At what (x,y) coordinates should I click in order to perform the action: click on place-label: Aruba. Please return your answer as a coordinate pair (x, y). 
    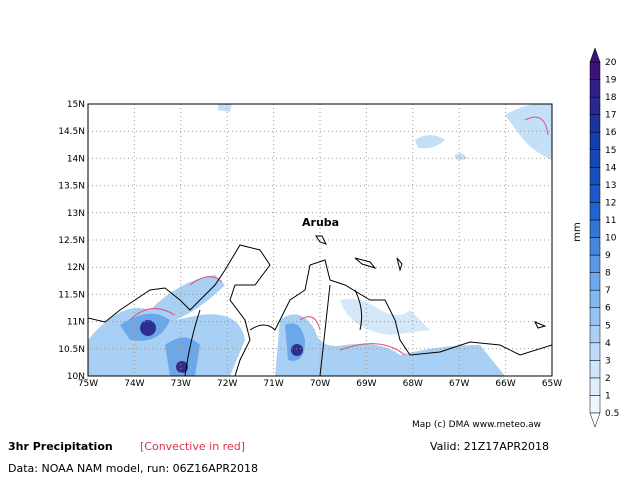
    Looking at the image, I should click on (320, 222).